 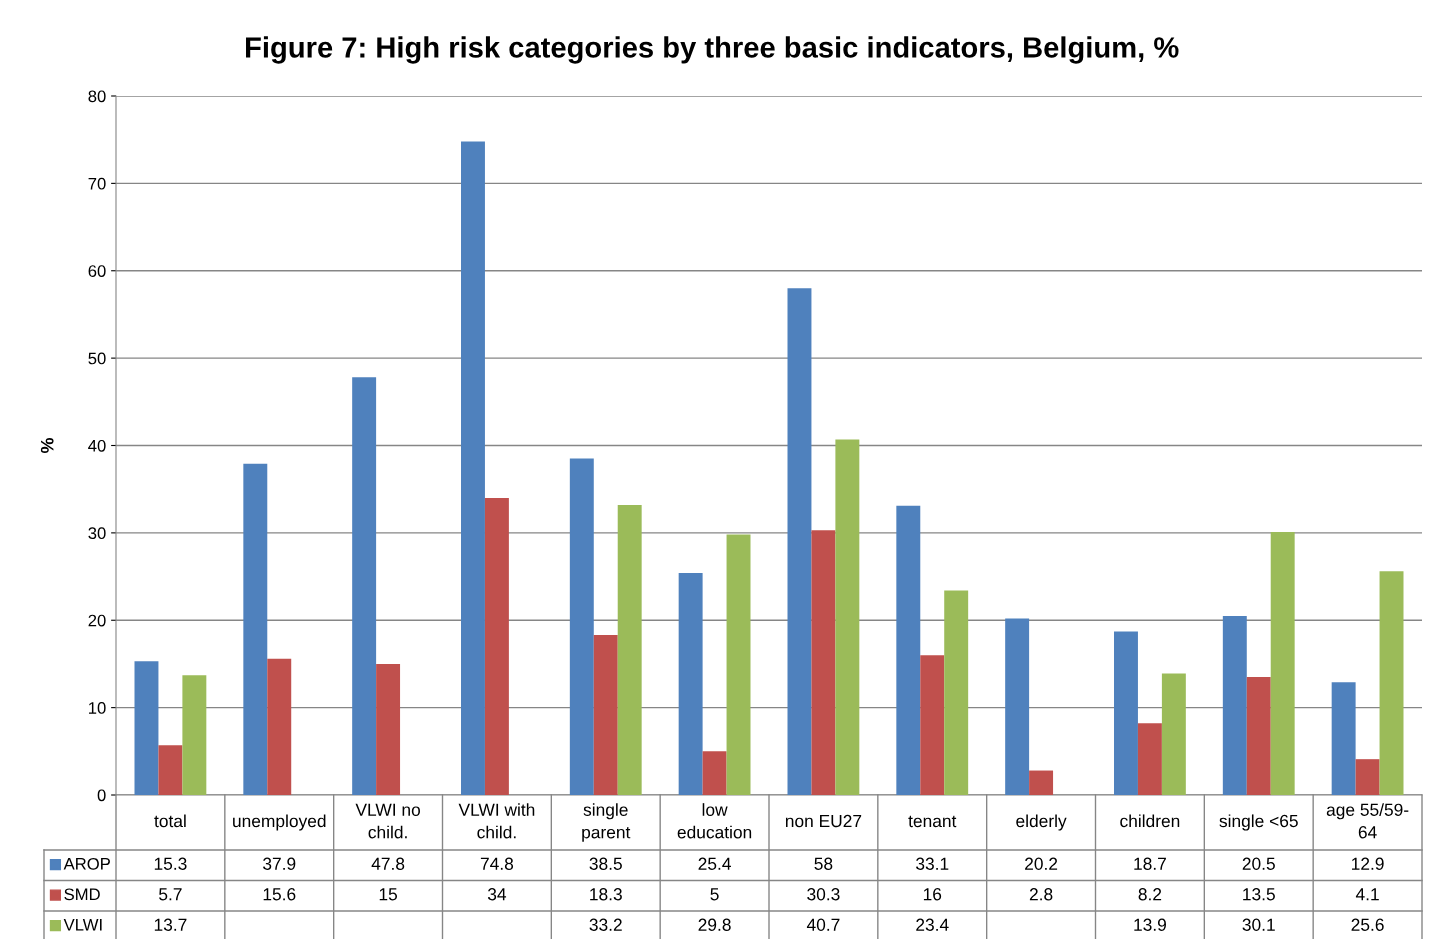 I want to click on data-label: 30.1, so click(x=1258, y=924).